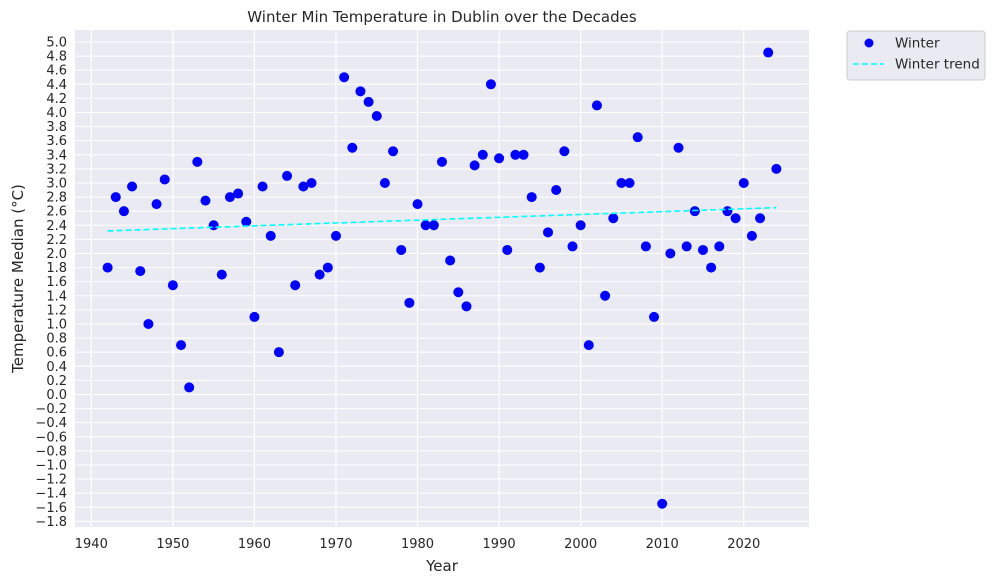 This screenshot has width=994, height=584. What do you see at coordinates (56, 310) in the screenshot?
I see `y-tick-label: 1.2` at bounding box center [56, 310].